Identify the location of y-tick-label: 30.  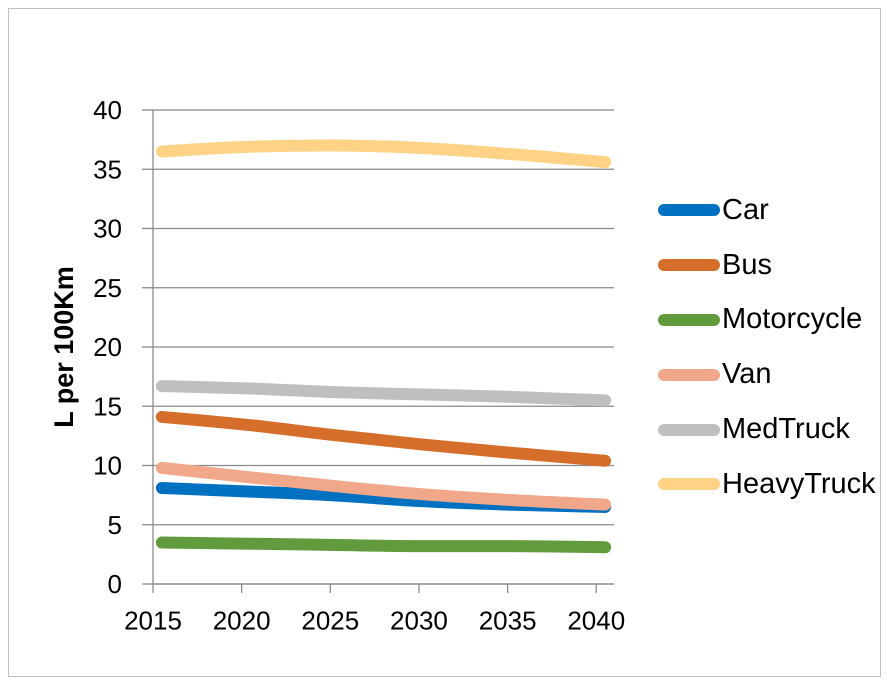
(107, 229).